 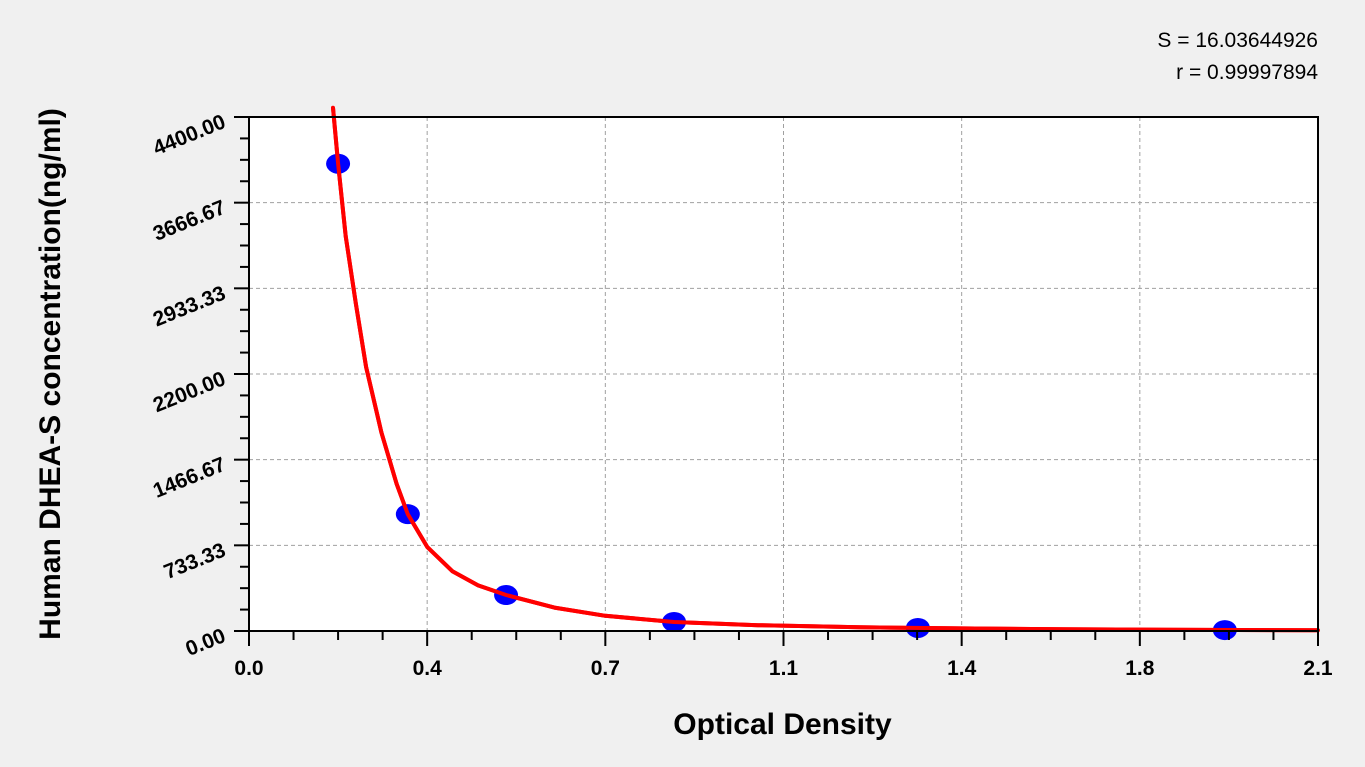 I want to click on r-statistic: r = 0.99997894, so click(x=1247, y=72).